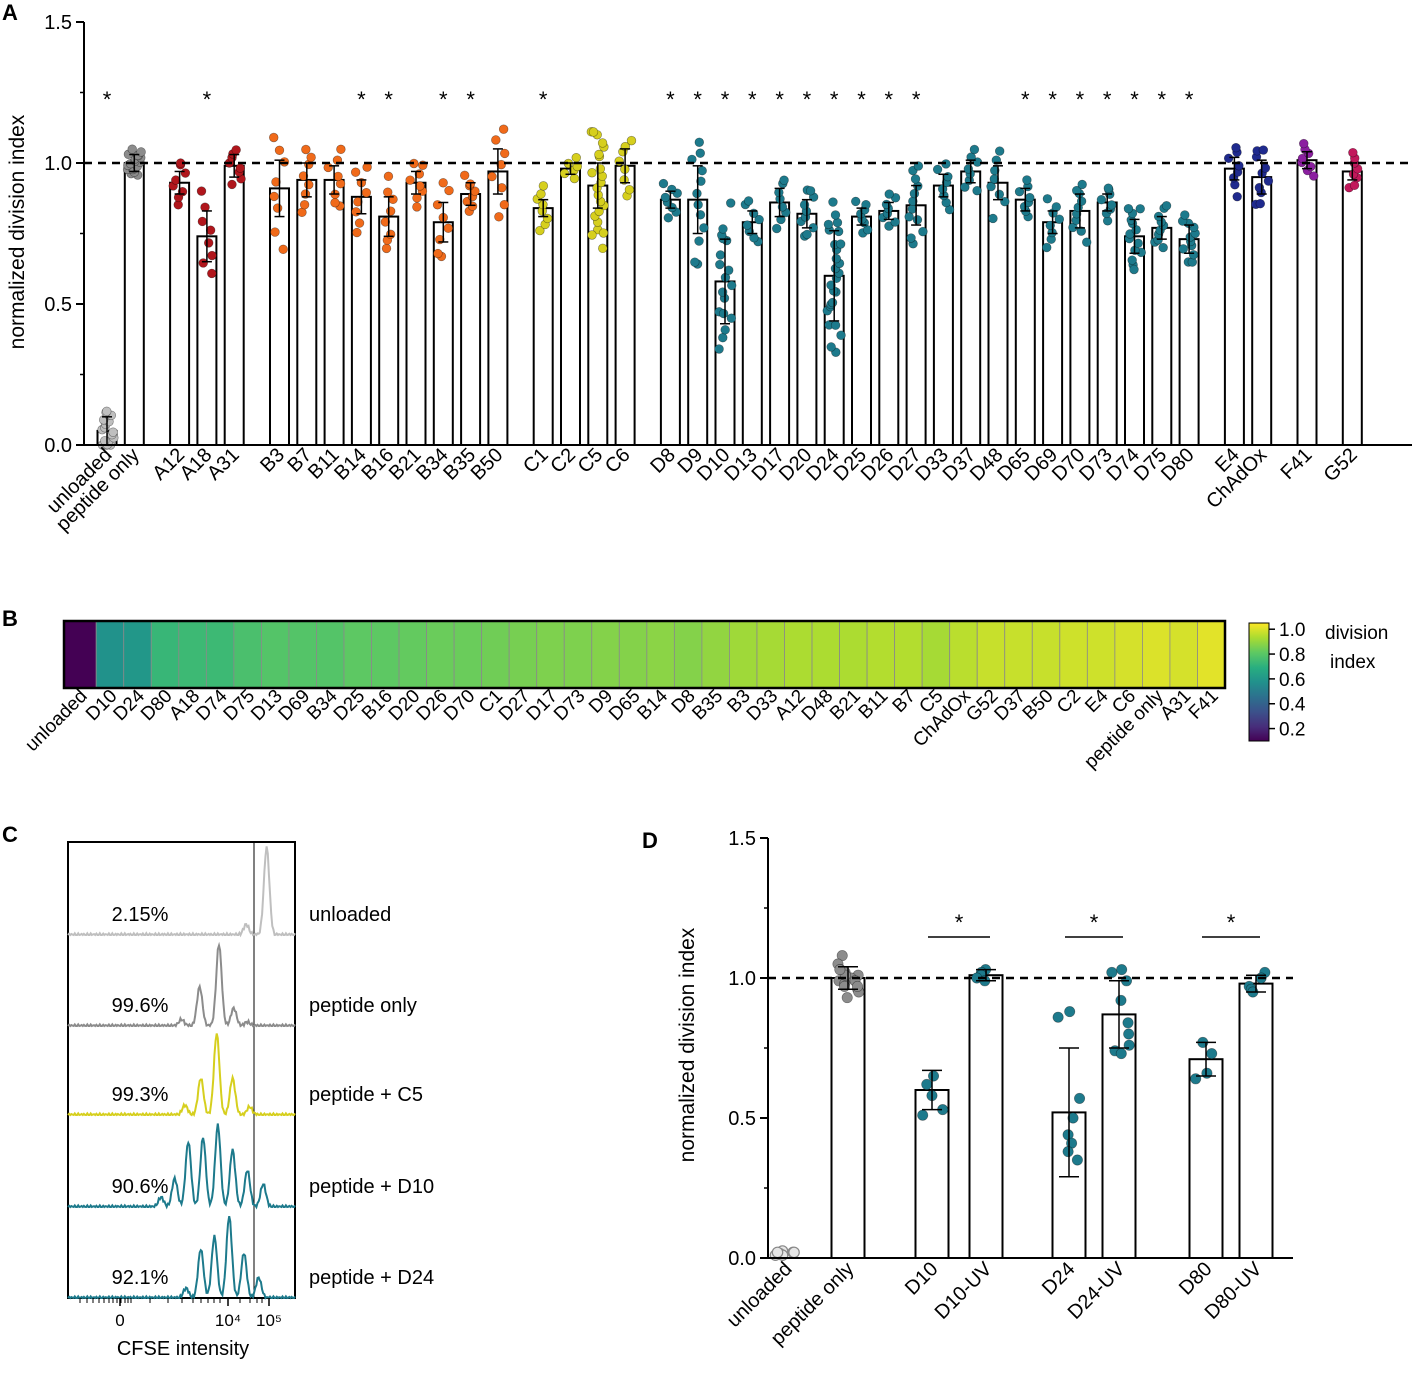 Image resolution: width=1417 pixels, height=1382 pixels. I want to click on heatmap-cell-b11, so click(881, 654).